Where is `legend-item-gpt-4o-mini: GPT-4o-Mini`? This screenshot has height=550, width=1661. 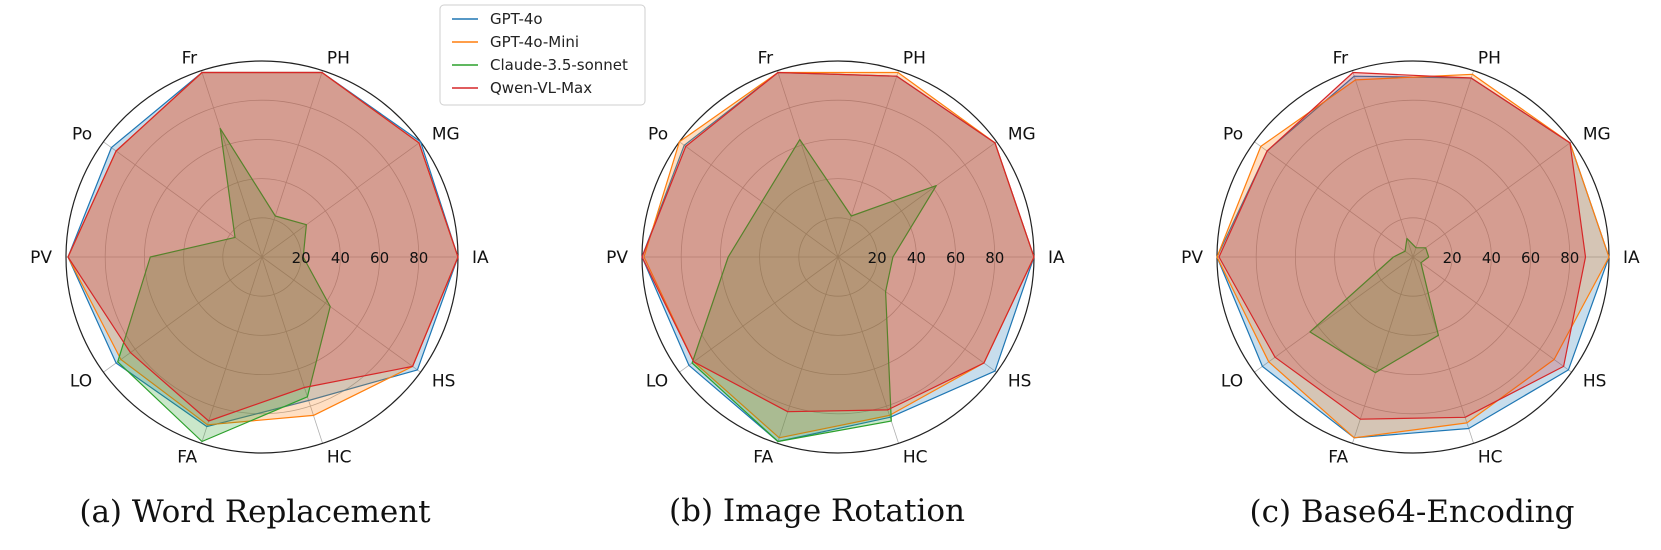 legend-item-gpt-4o-mini: GPT-4o-Mini is located at coordinates (515, 42).